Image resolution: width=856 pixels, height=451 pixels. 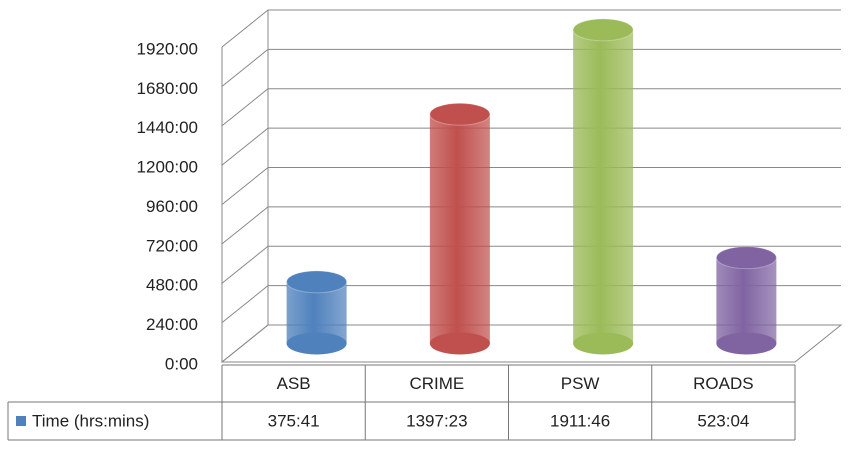 I want to click on y-tick-label: 1920:00, so click(x=167, y=48).